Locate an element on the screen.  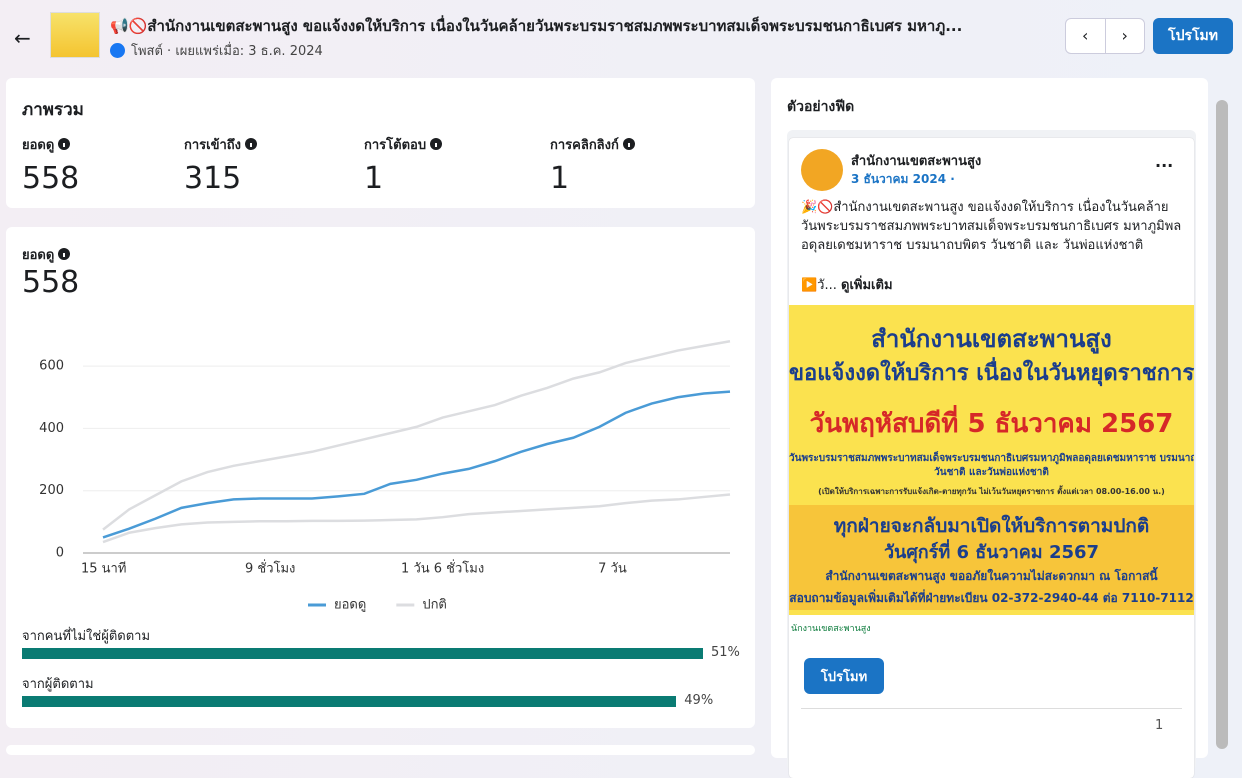
y-tick-label: 200 is located at coordinates (51, 490).